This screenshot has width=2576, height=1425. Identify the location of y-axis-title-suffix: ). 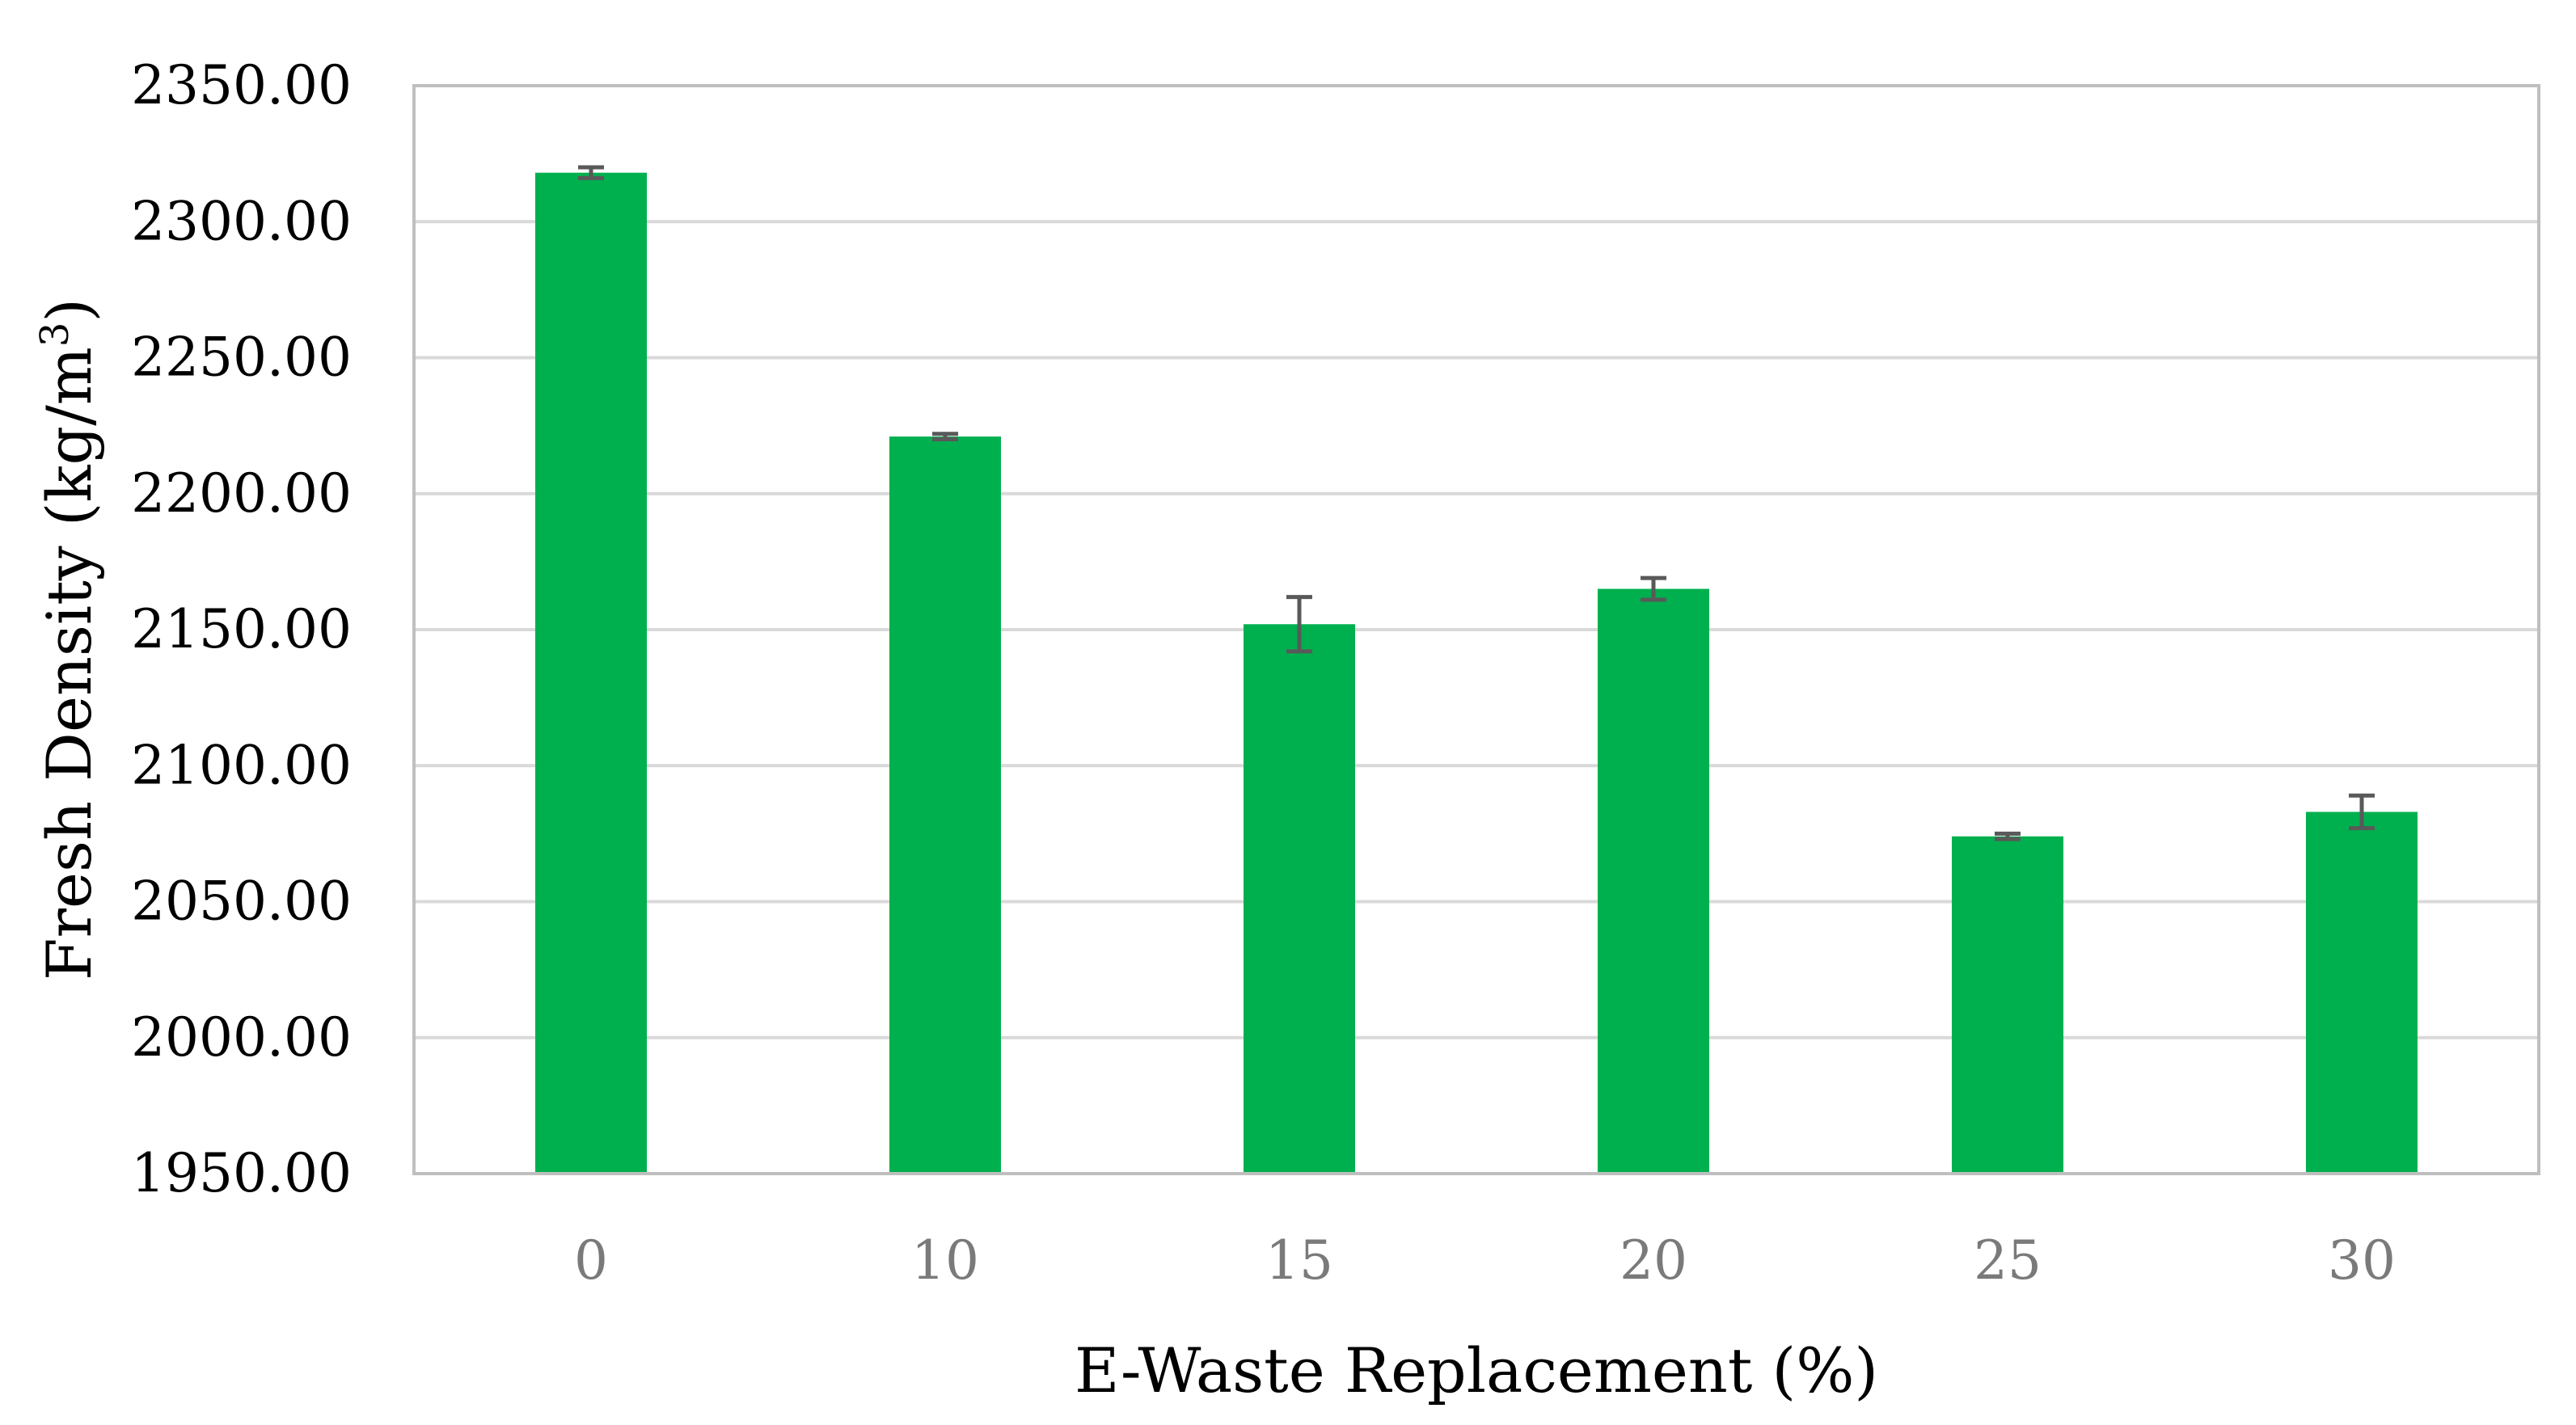
(69, 310).